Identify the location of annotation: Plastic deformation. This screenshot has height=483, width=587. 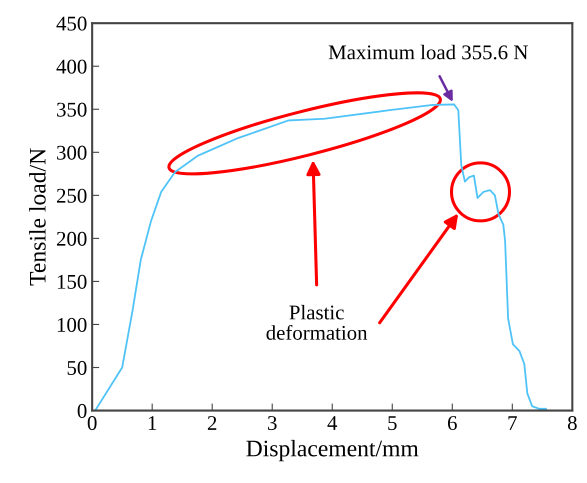
(317, 322).